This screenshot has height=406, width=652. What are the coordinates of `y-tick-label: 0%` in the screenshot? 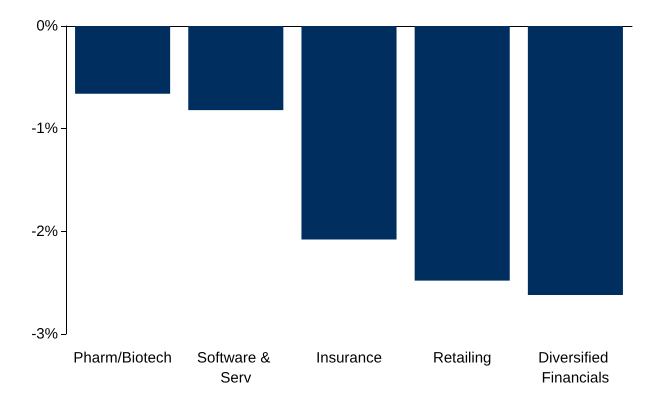 It's located at (47, 26).